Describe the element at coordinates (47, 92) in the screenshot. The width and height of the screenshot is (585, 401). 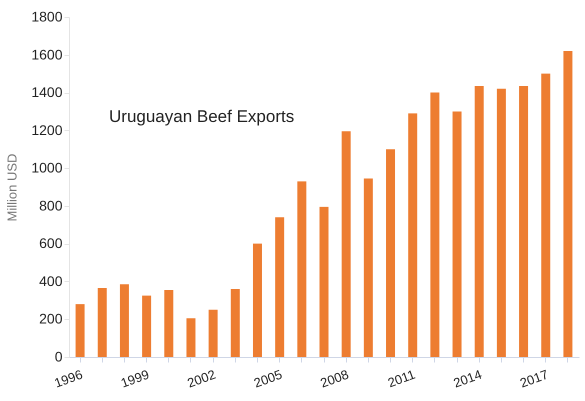
I see `y-tick-label: 1400` at that location.